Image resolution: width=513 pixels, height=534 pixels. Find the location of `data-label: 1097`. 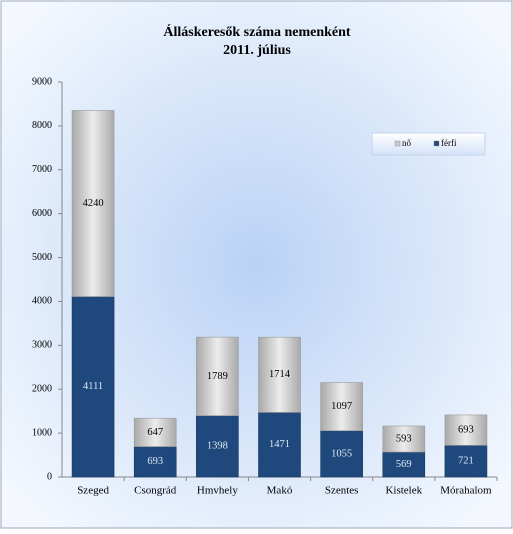

data-label: 1097 is located at coordinates (341, 406).